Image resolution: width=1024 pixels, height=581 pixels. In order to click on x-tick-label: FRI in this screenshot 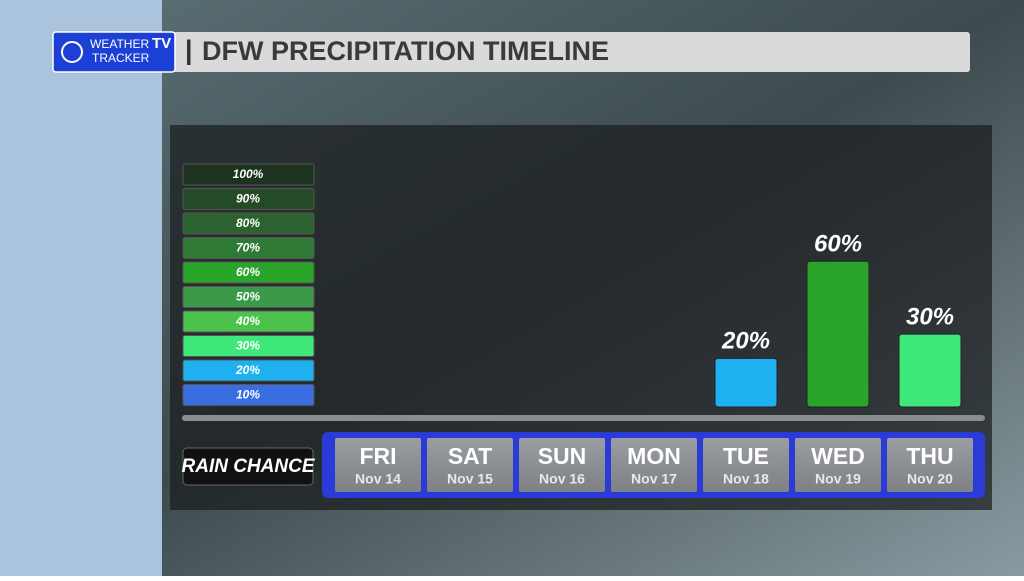, I will do `click(377, 456)`.